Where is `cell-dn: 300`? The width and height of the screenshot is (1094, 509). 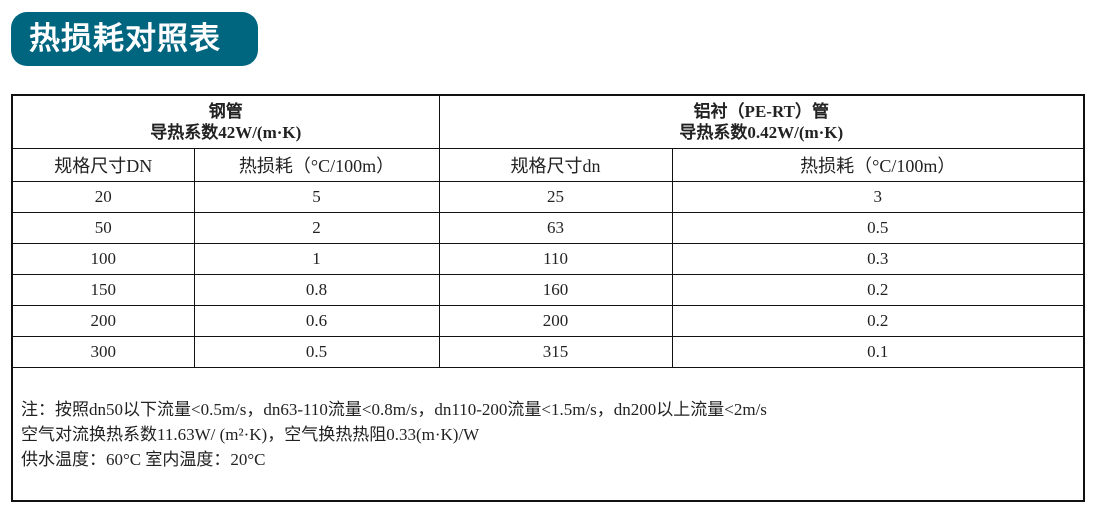
cell-dn: 300 is located at coordinates (103, 352).